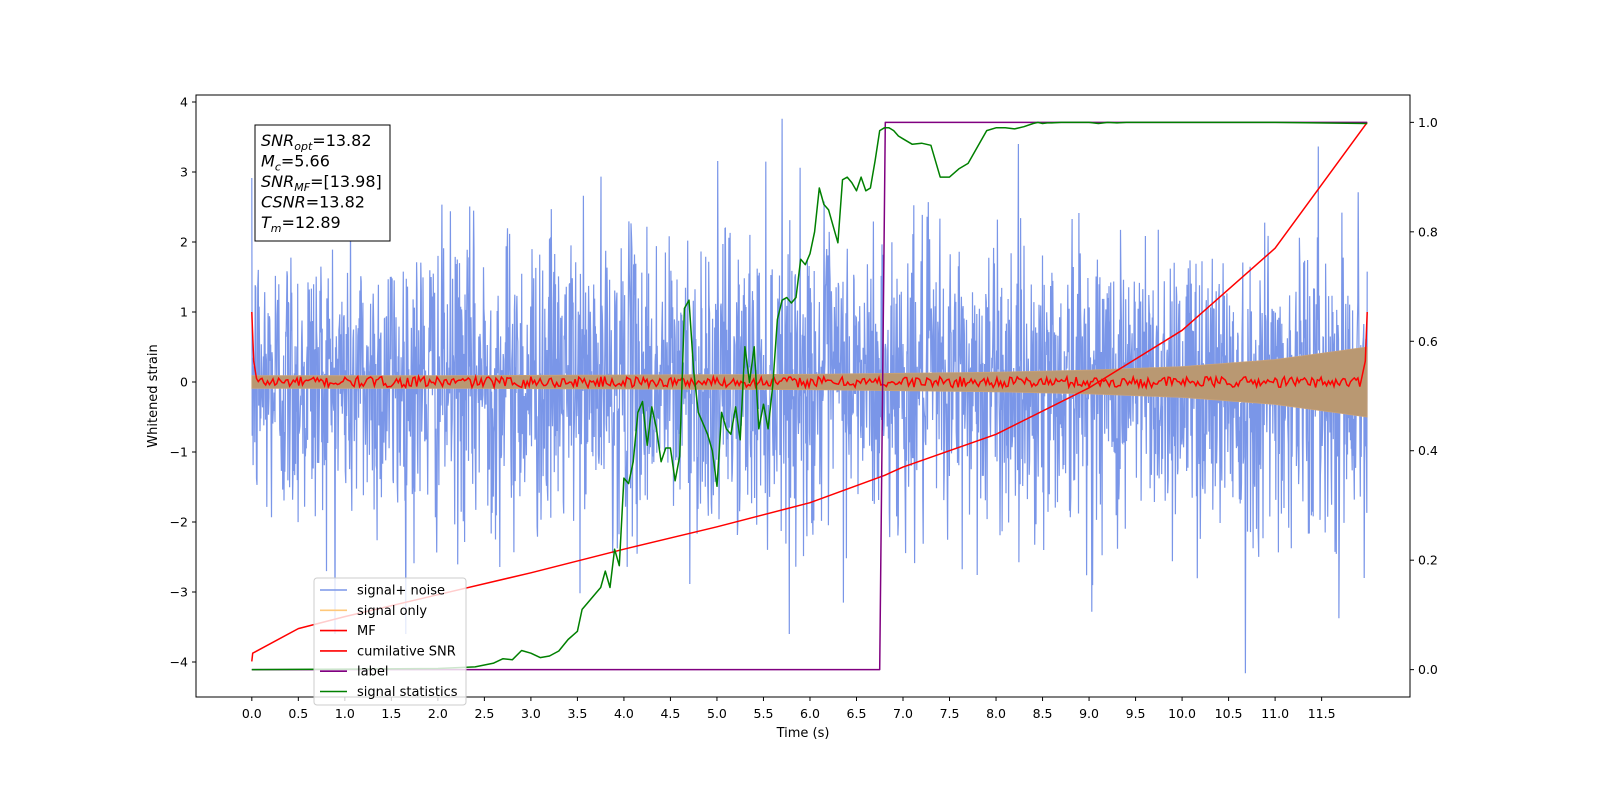 Image resolution: width=1600 pixels, height=800 pixels. What do you see at coordinates (153, 395) in the screenshot?
I see `y-axis-label: Whitened strain` at bounding box center [153, 395].